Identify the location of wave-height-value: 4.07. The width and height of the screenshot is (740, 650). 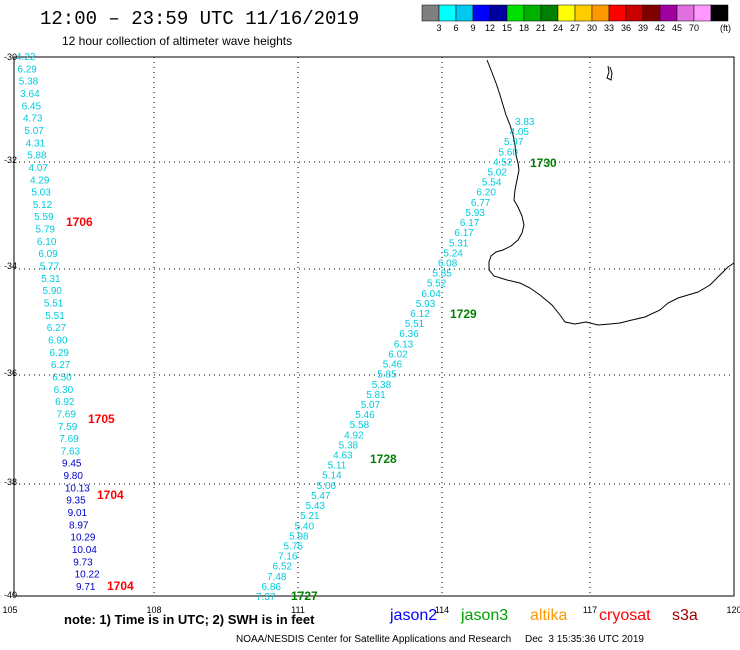
(39, 168).